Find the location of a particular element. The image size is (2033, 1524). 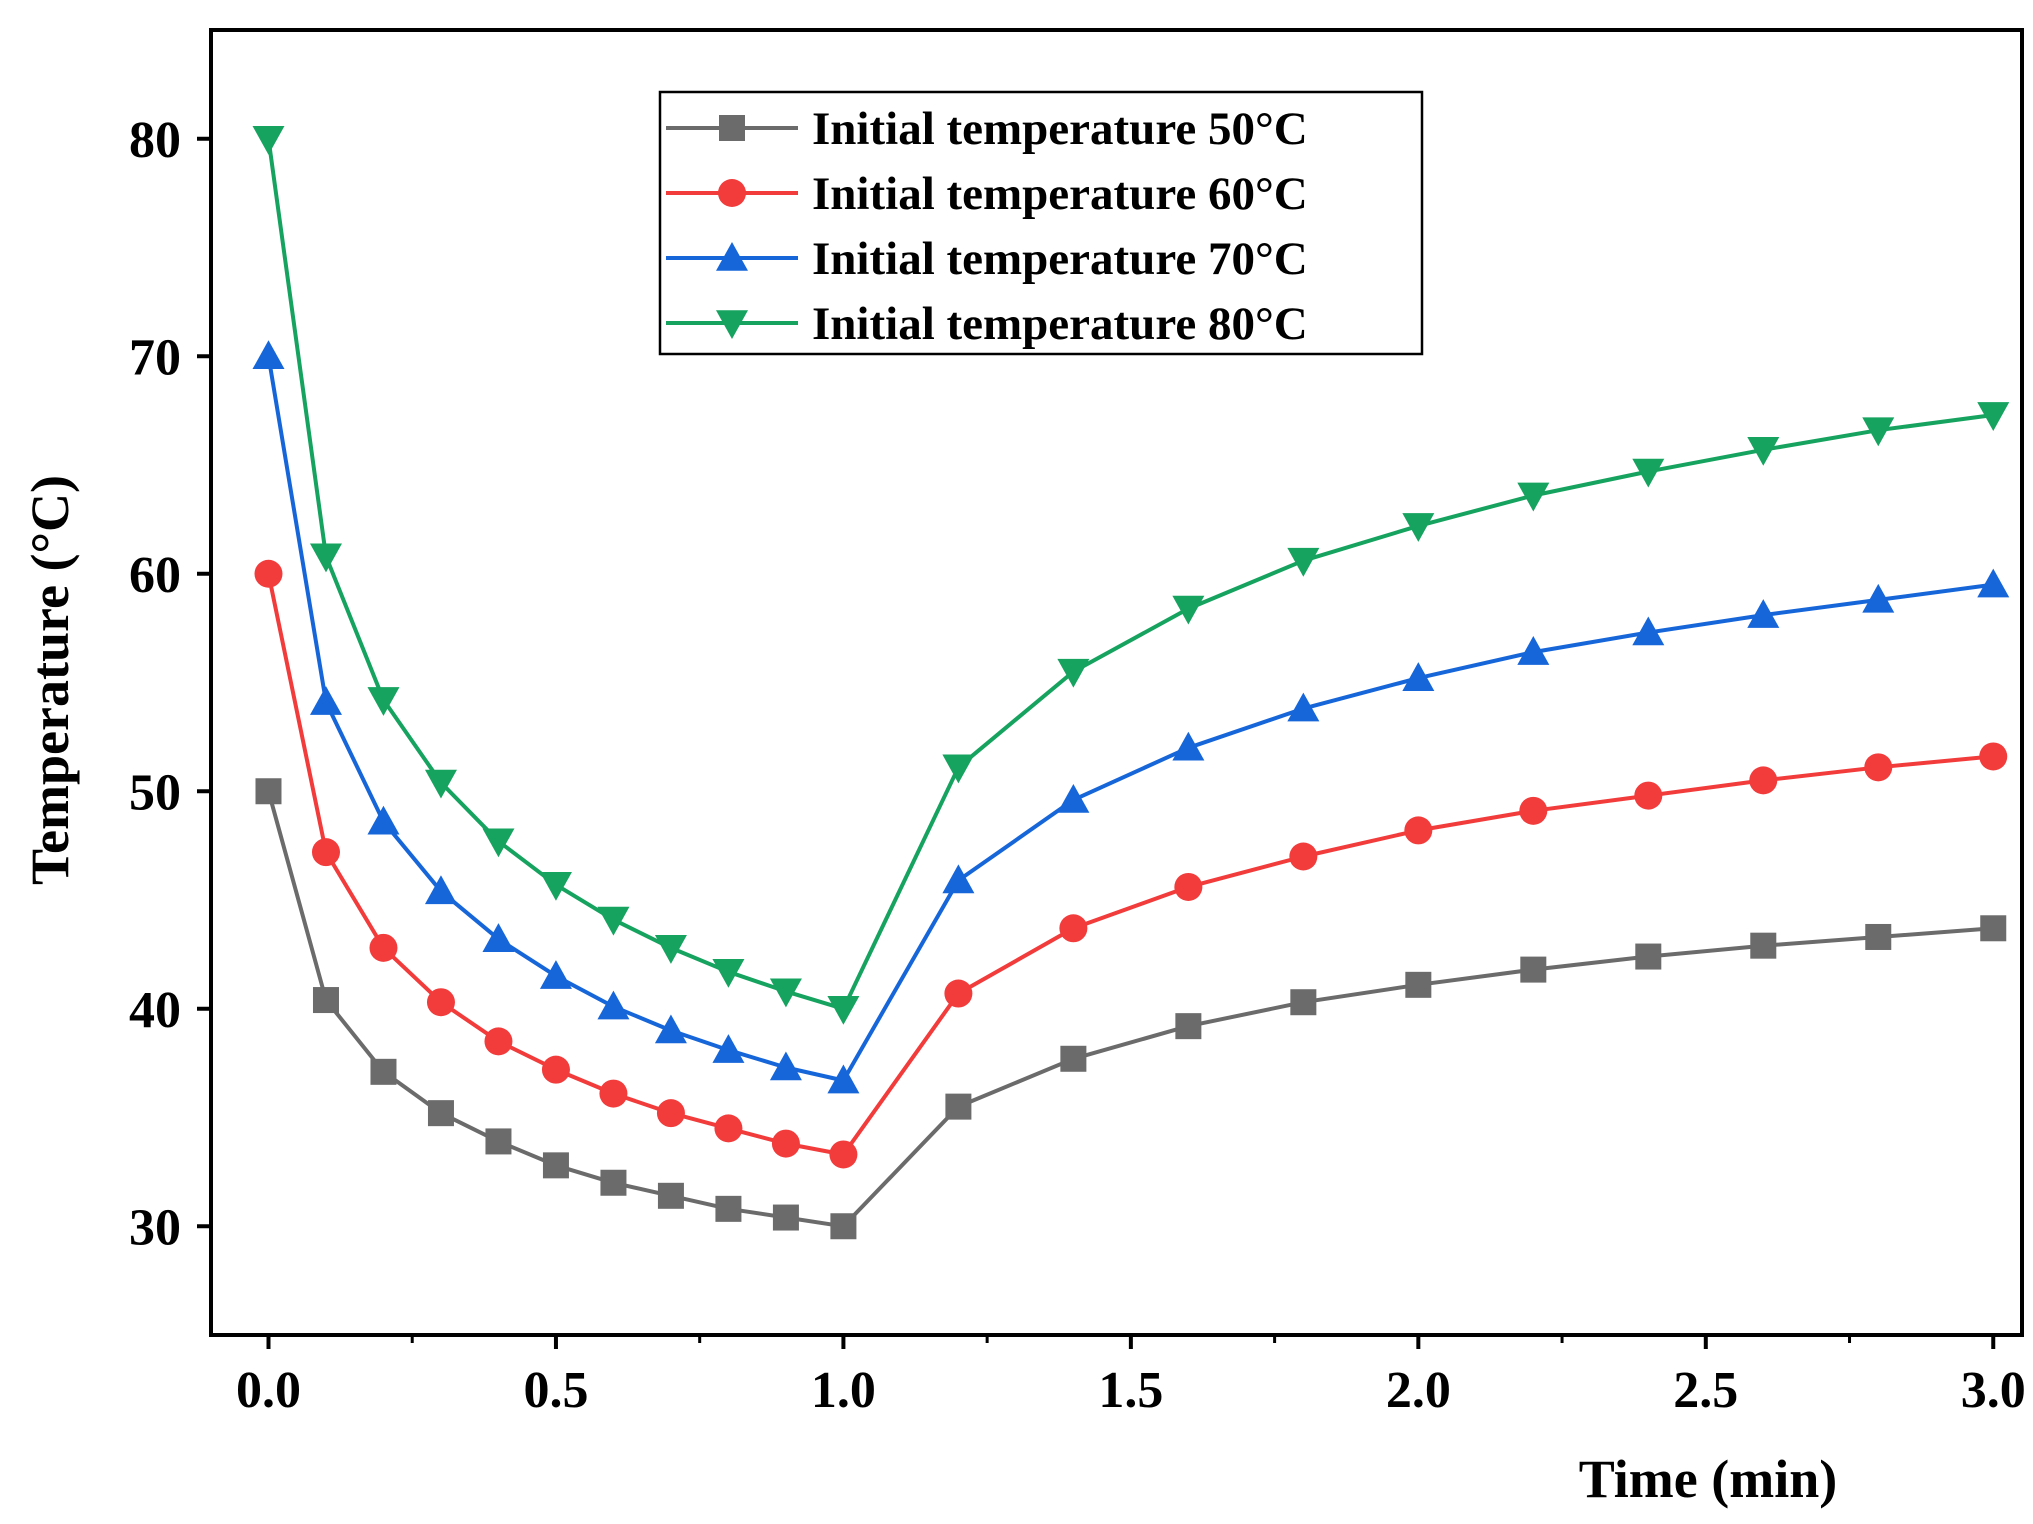

legend-entry: Initial temperature 80°C is located at coordinates (987, 324).